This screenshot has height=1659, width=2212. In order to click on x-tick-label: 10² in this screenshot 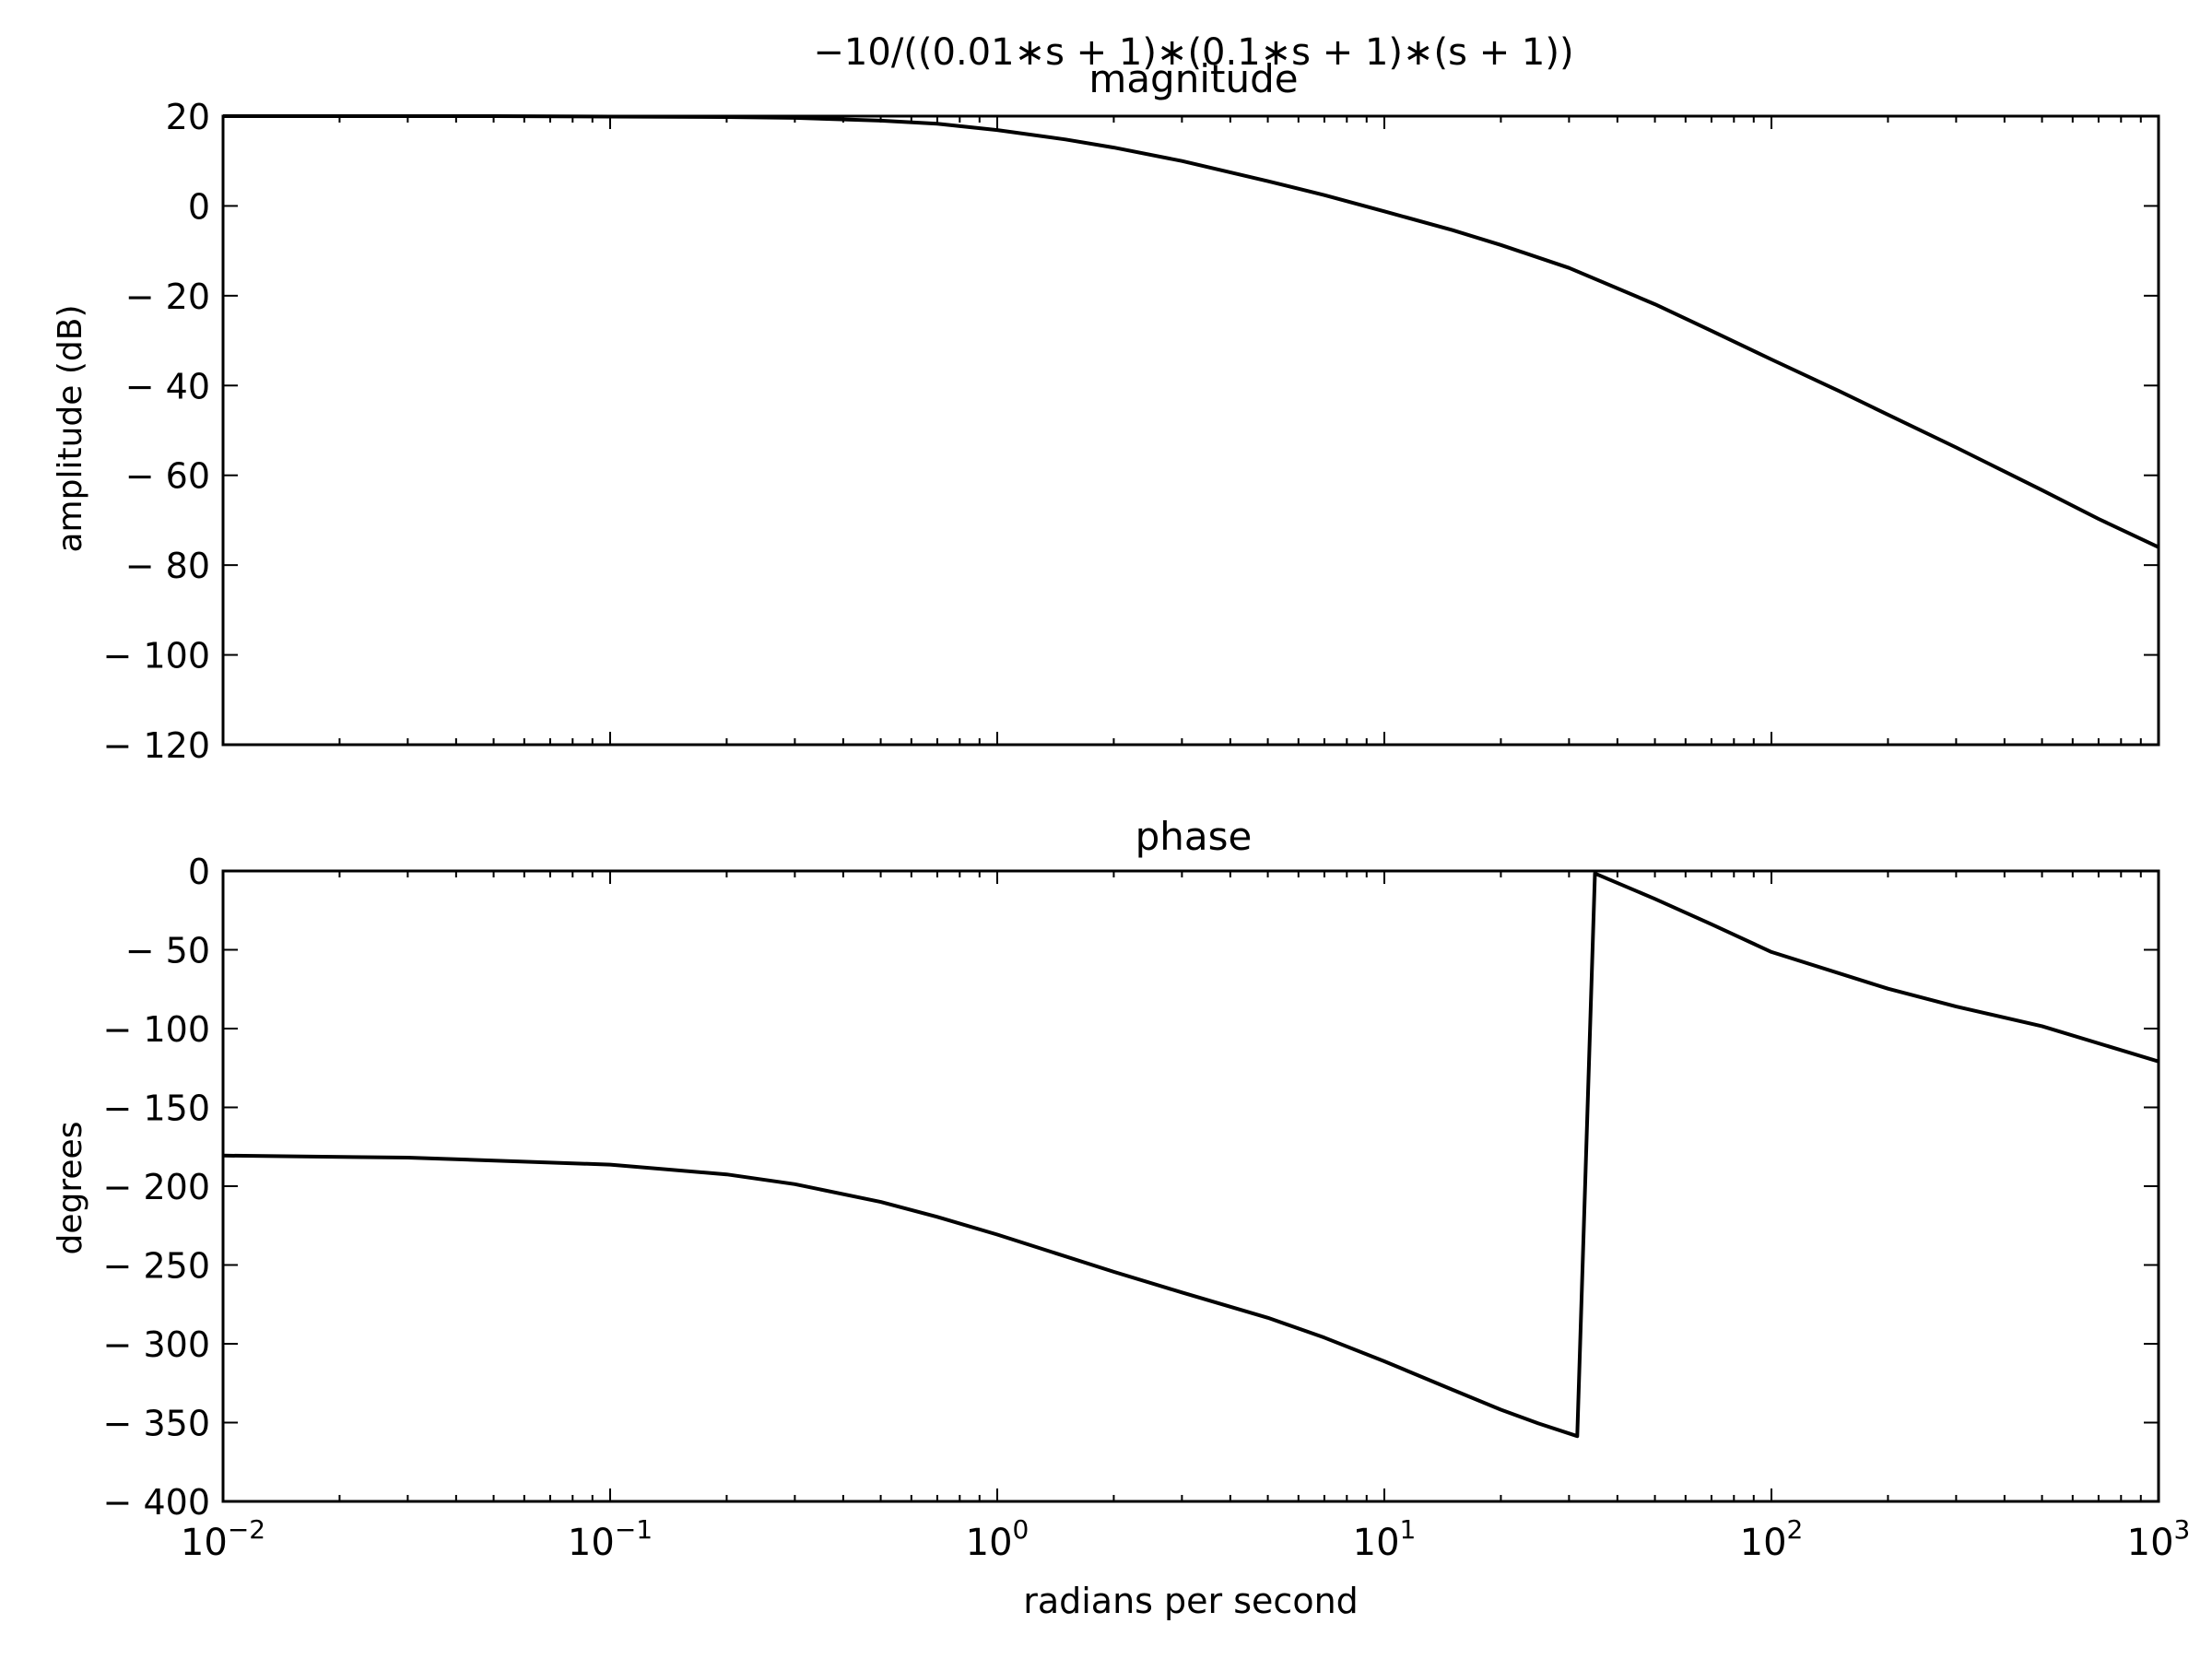, I will do `click(1772, 1539)`.